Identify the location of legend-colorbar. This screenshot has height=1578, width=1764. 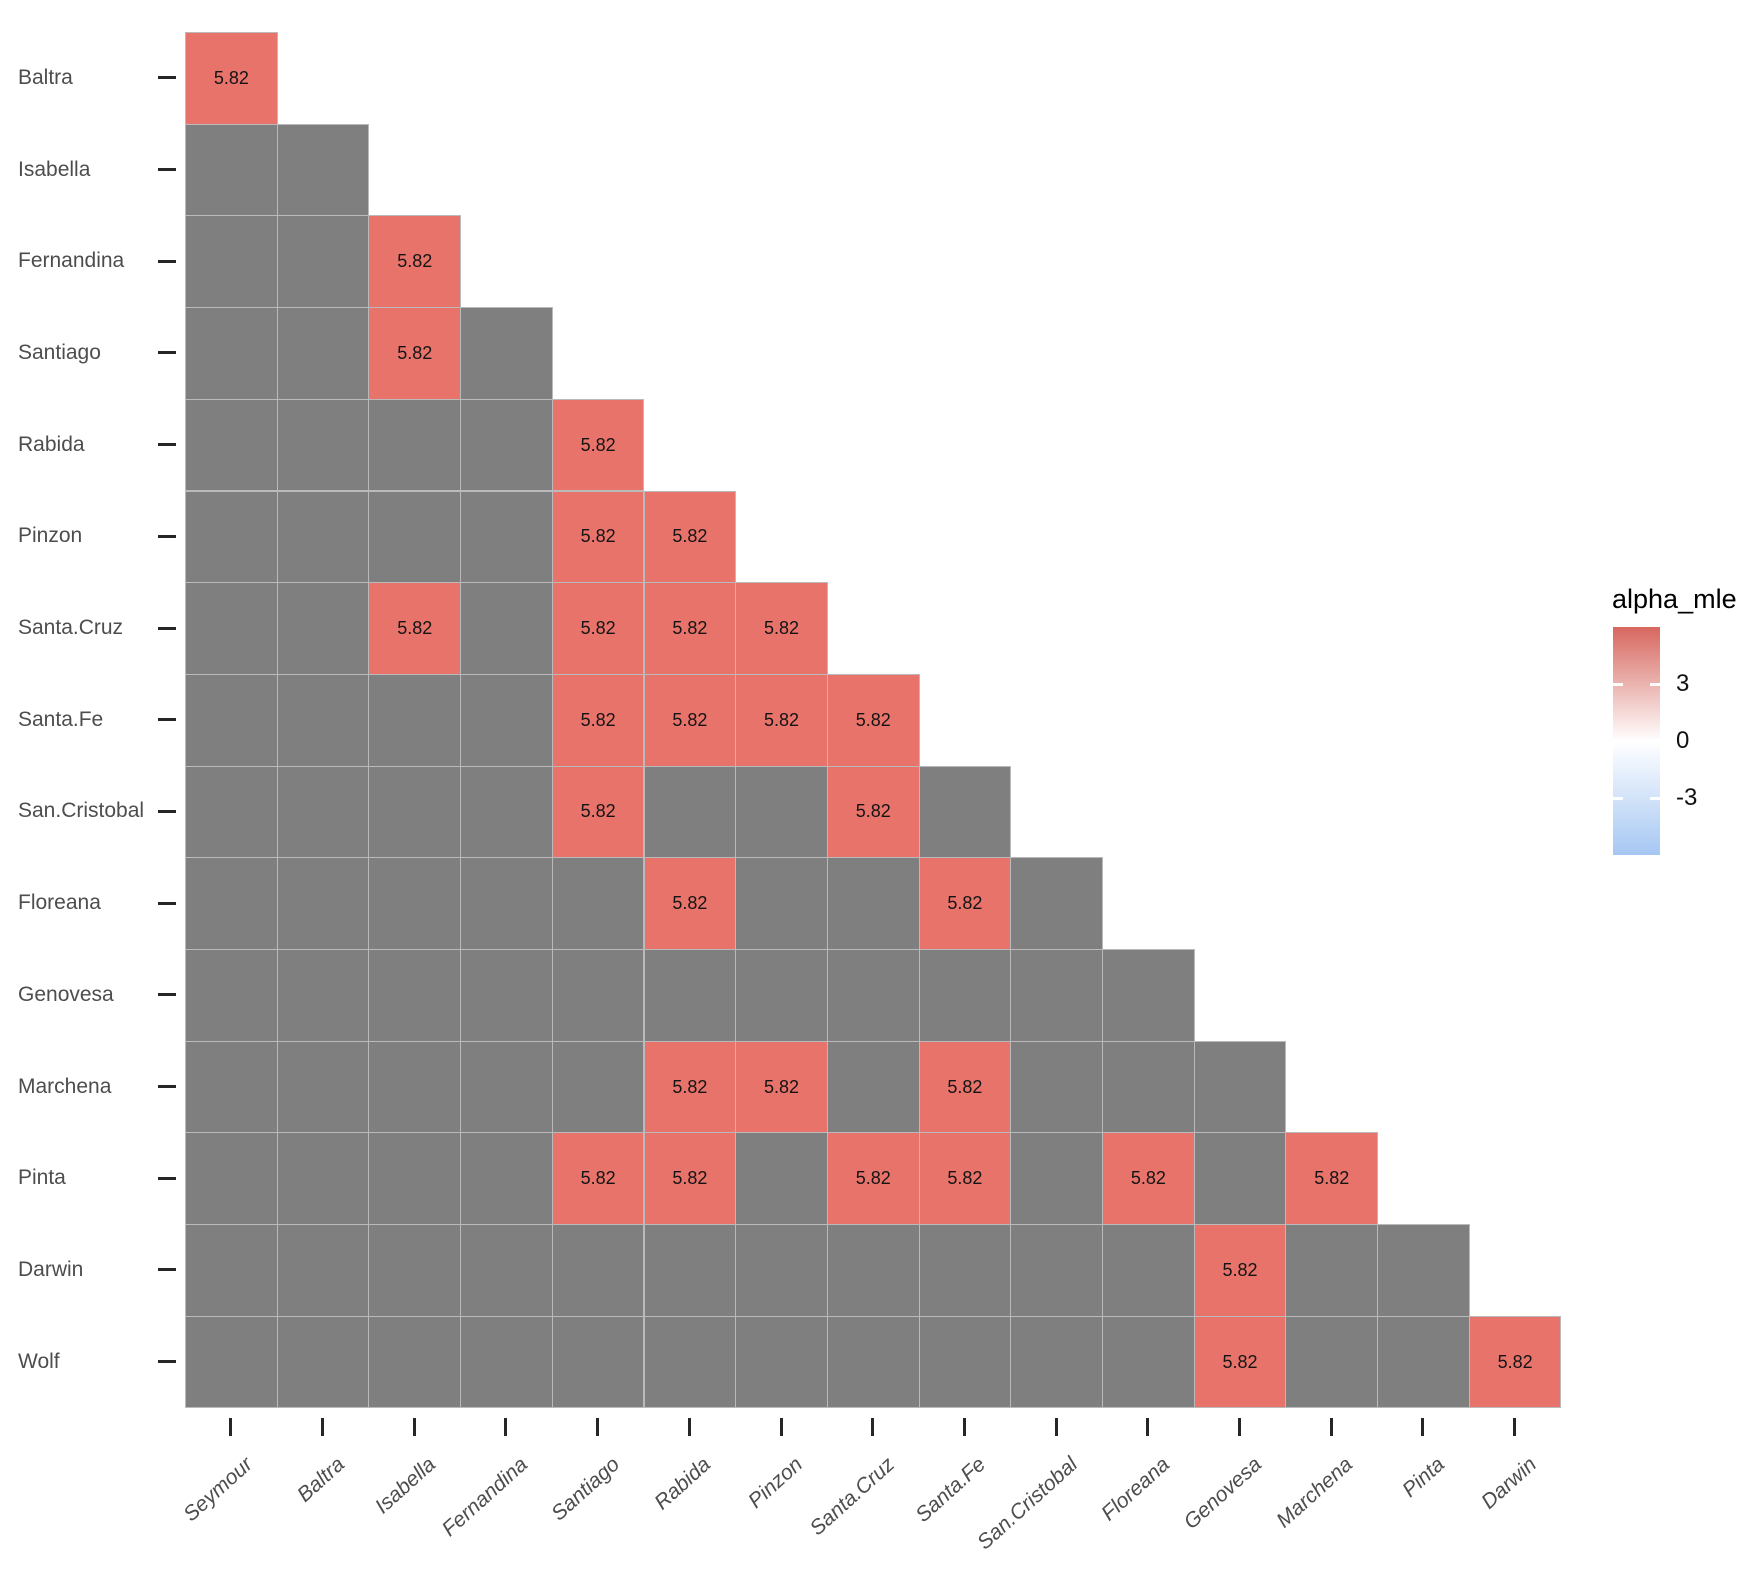
(1636, 741).